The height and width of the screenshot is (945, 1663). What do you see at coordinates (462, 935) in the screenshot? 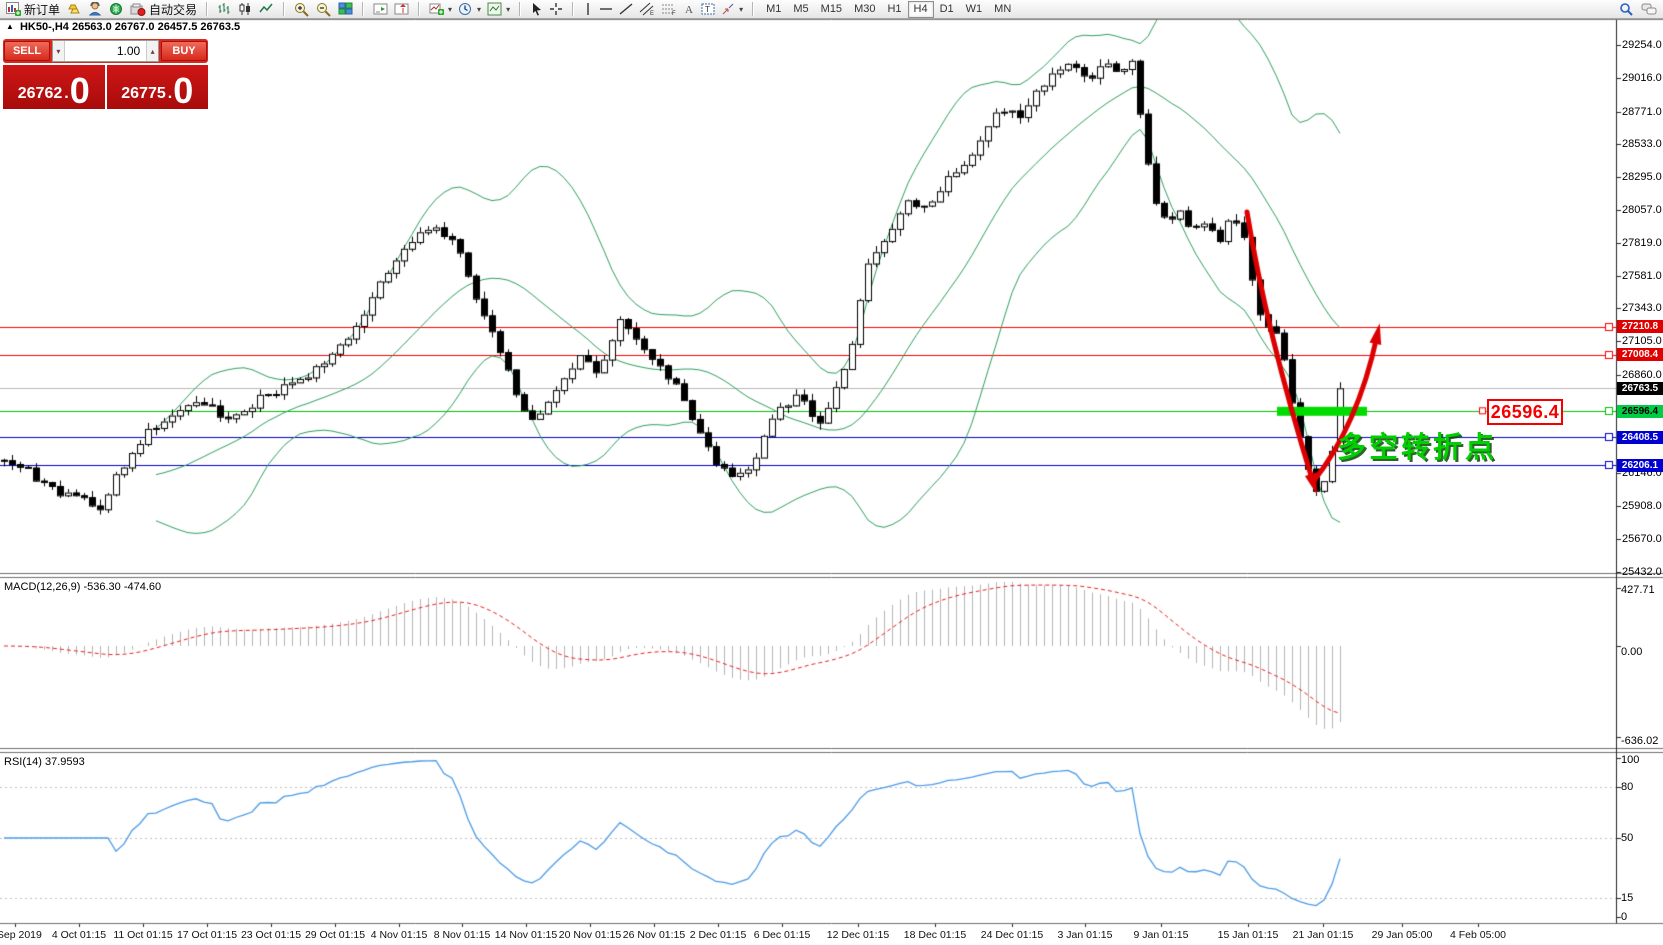
I see `time-axis-label: 8 Nov 01:15` at bounding box center [462, 935].